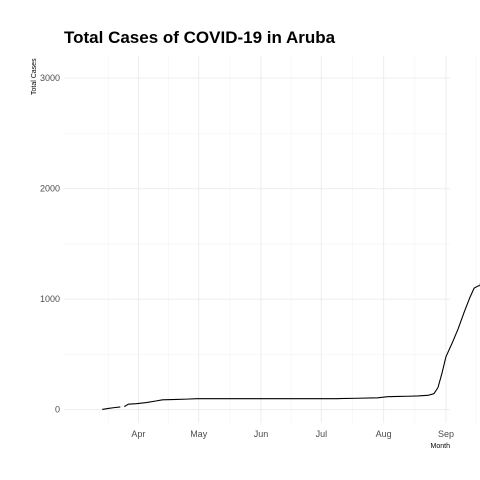 The image size is (480, 480). What do you see at coordinates (50, 299) in the screenshot?
I see `y-tick-label-1000: 1000` at bounding box center [50, 299].